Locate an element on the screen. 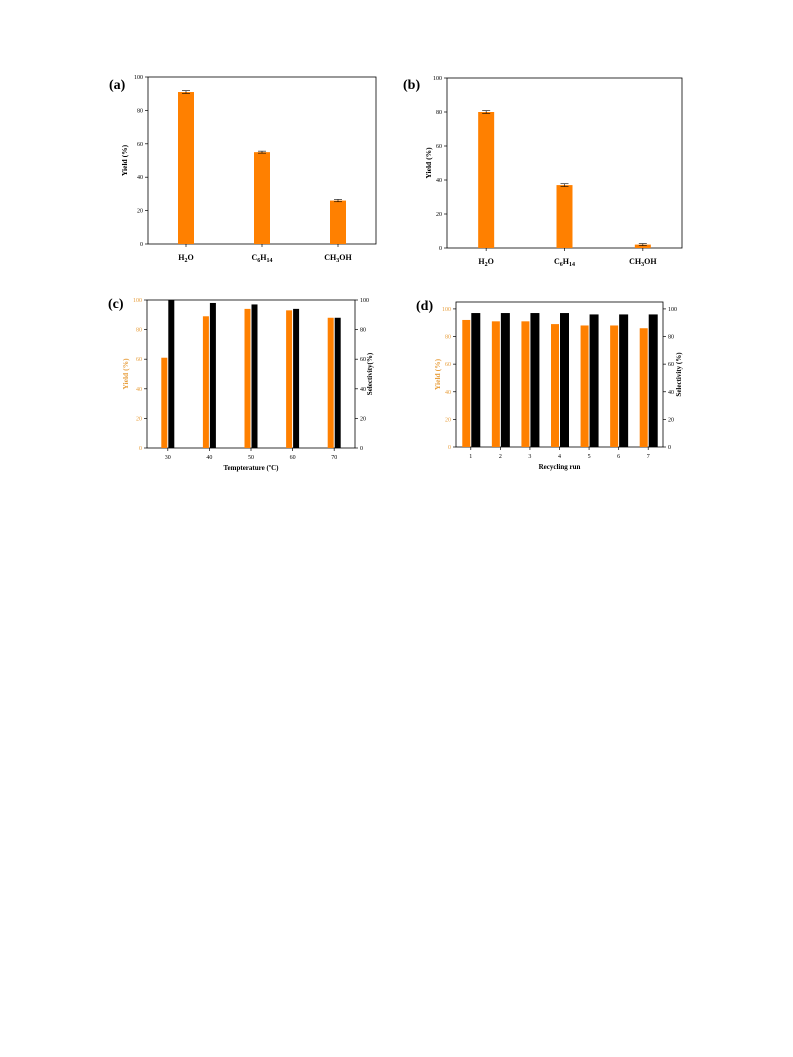 The height and width of the screenshot is (1057, 793). x-tick-label: 60 is located at coordinates (293, 458).